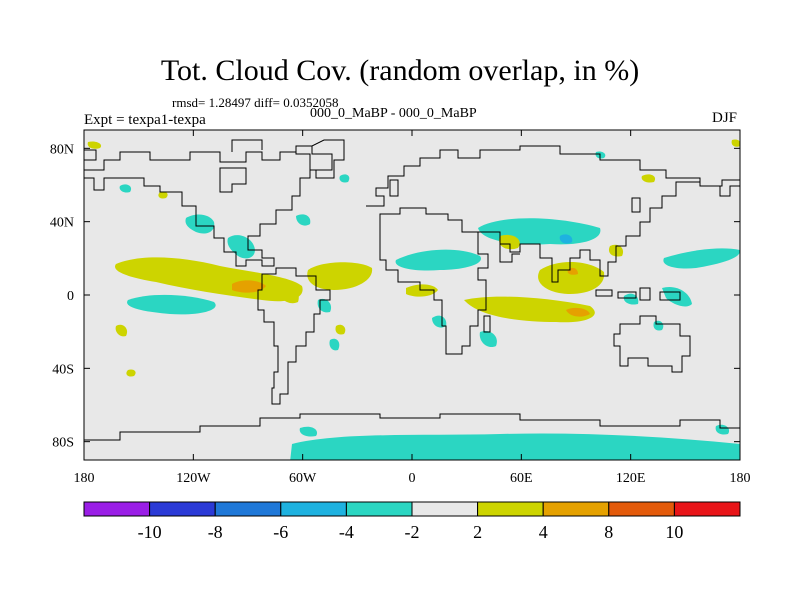  I want to click on contour-region-australia, so click(439, 321).